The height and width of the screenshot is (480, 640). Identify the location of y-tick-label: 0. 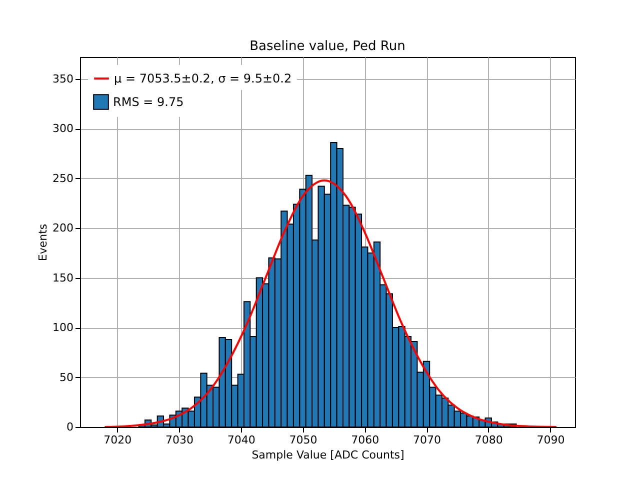
(70, 427).